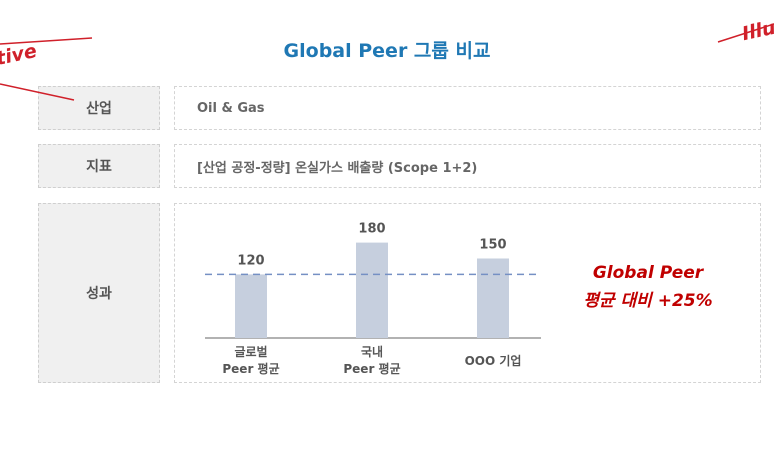 The image size is (774, 460). I want to click on row-label: 산업, so click(99, 108).